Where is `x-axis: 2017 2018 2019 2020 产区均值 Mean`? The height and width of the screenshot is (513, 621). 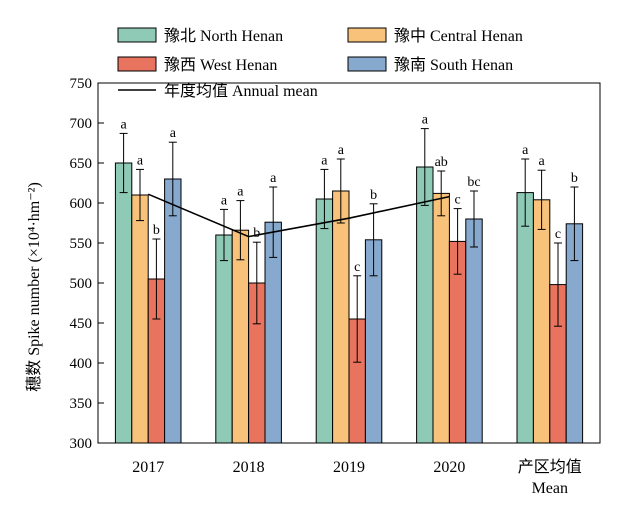
x-axis: 2017 2018 2019 2020 产区均值 Mean is located at coordinates (357, 477).